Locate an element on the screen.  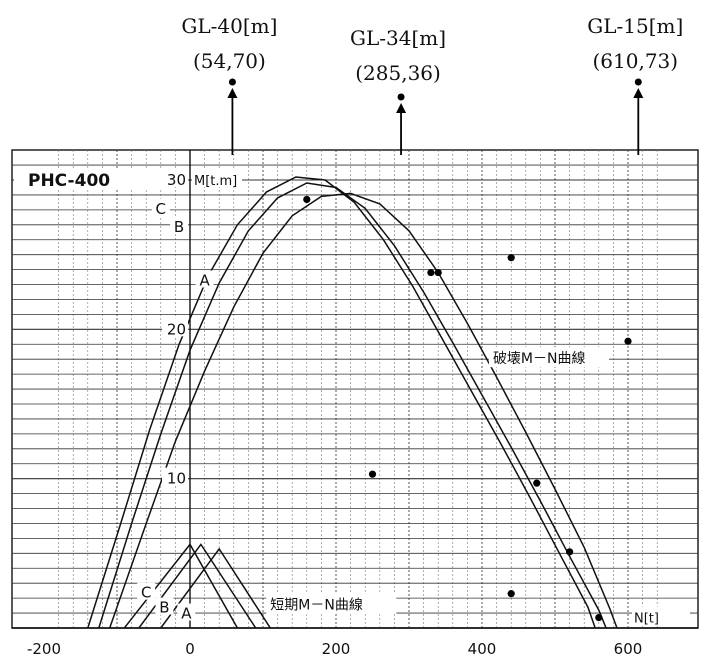
annotation-coords: (610,73) is located at coordinates (636, 61).